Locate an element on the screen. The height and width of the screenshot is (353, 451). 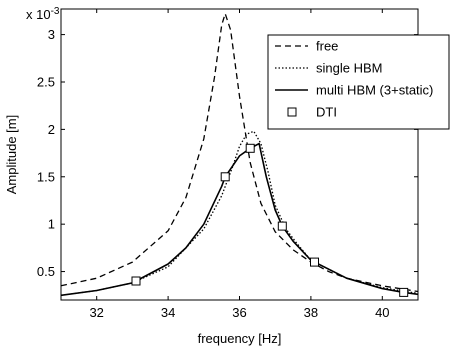
x-axis-title: frequency [Hz] is located at coordinates (240, 338).